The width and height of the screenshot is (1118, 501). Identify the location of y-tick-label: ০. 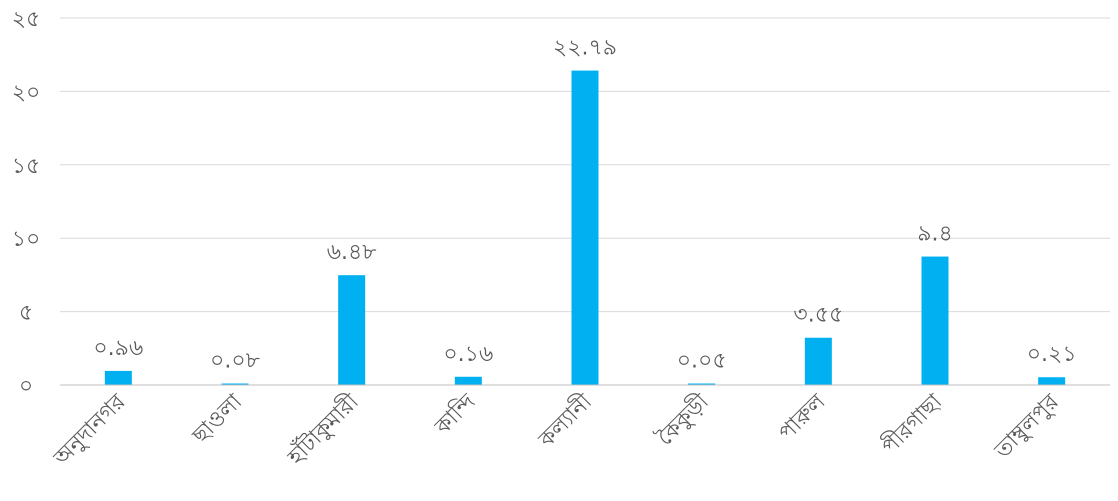
(26, 386).